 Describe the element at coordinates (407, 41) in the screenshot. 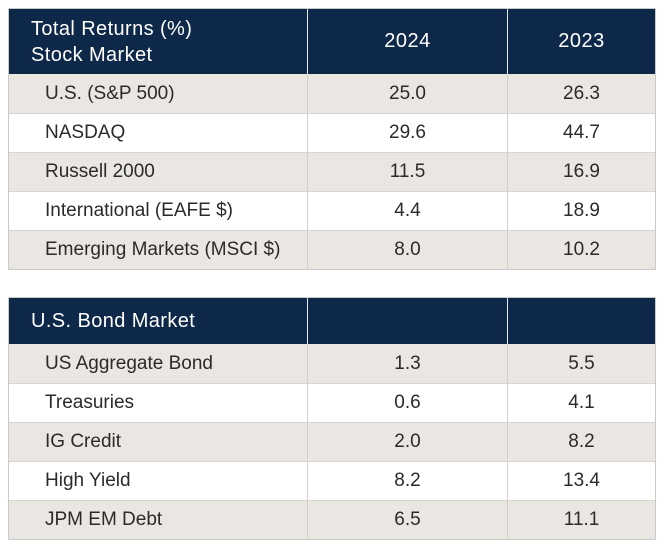

I see `column-header-2024: 2024` at that location.